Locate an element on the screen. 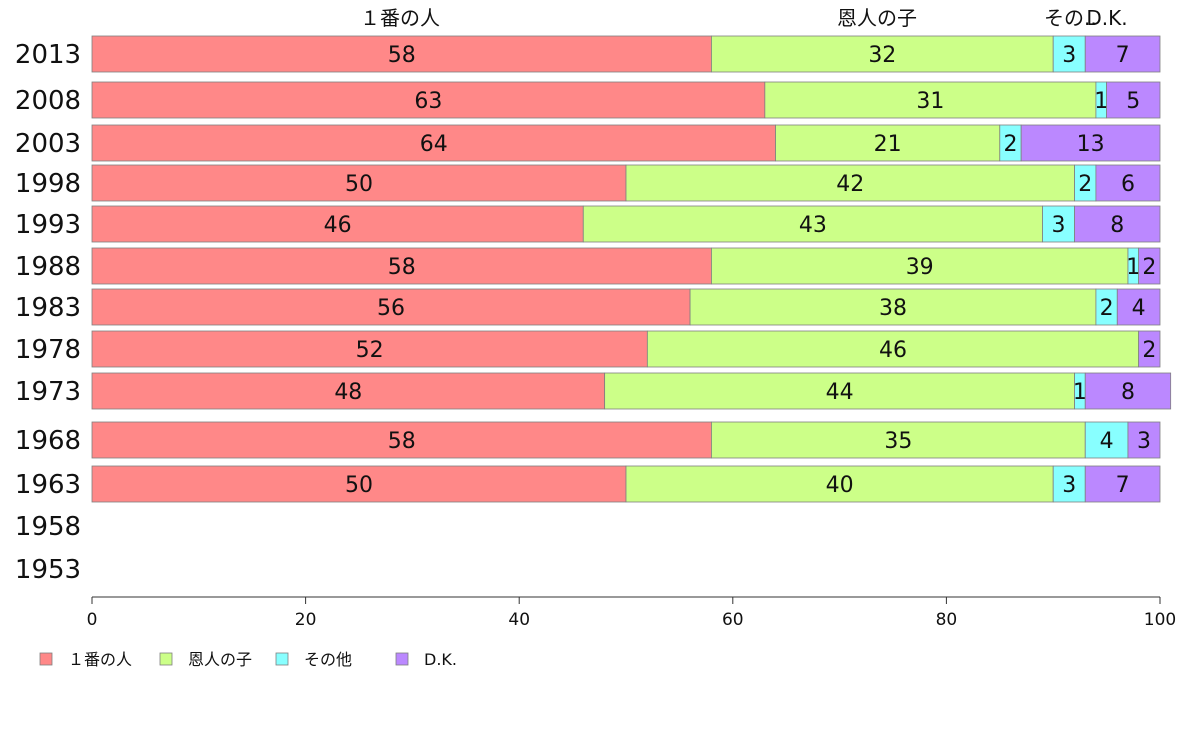 The image size is (1188, 736). data-label: 21 is located at coordinates (888, 144).